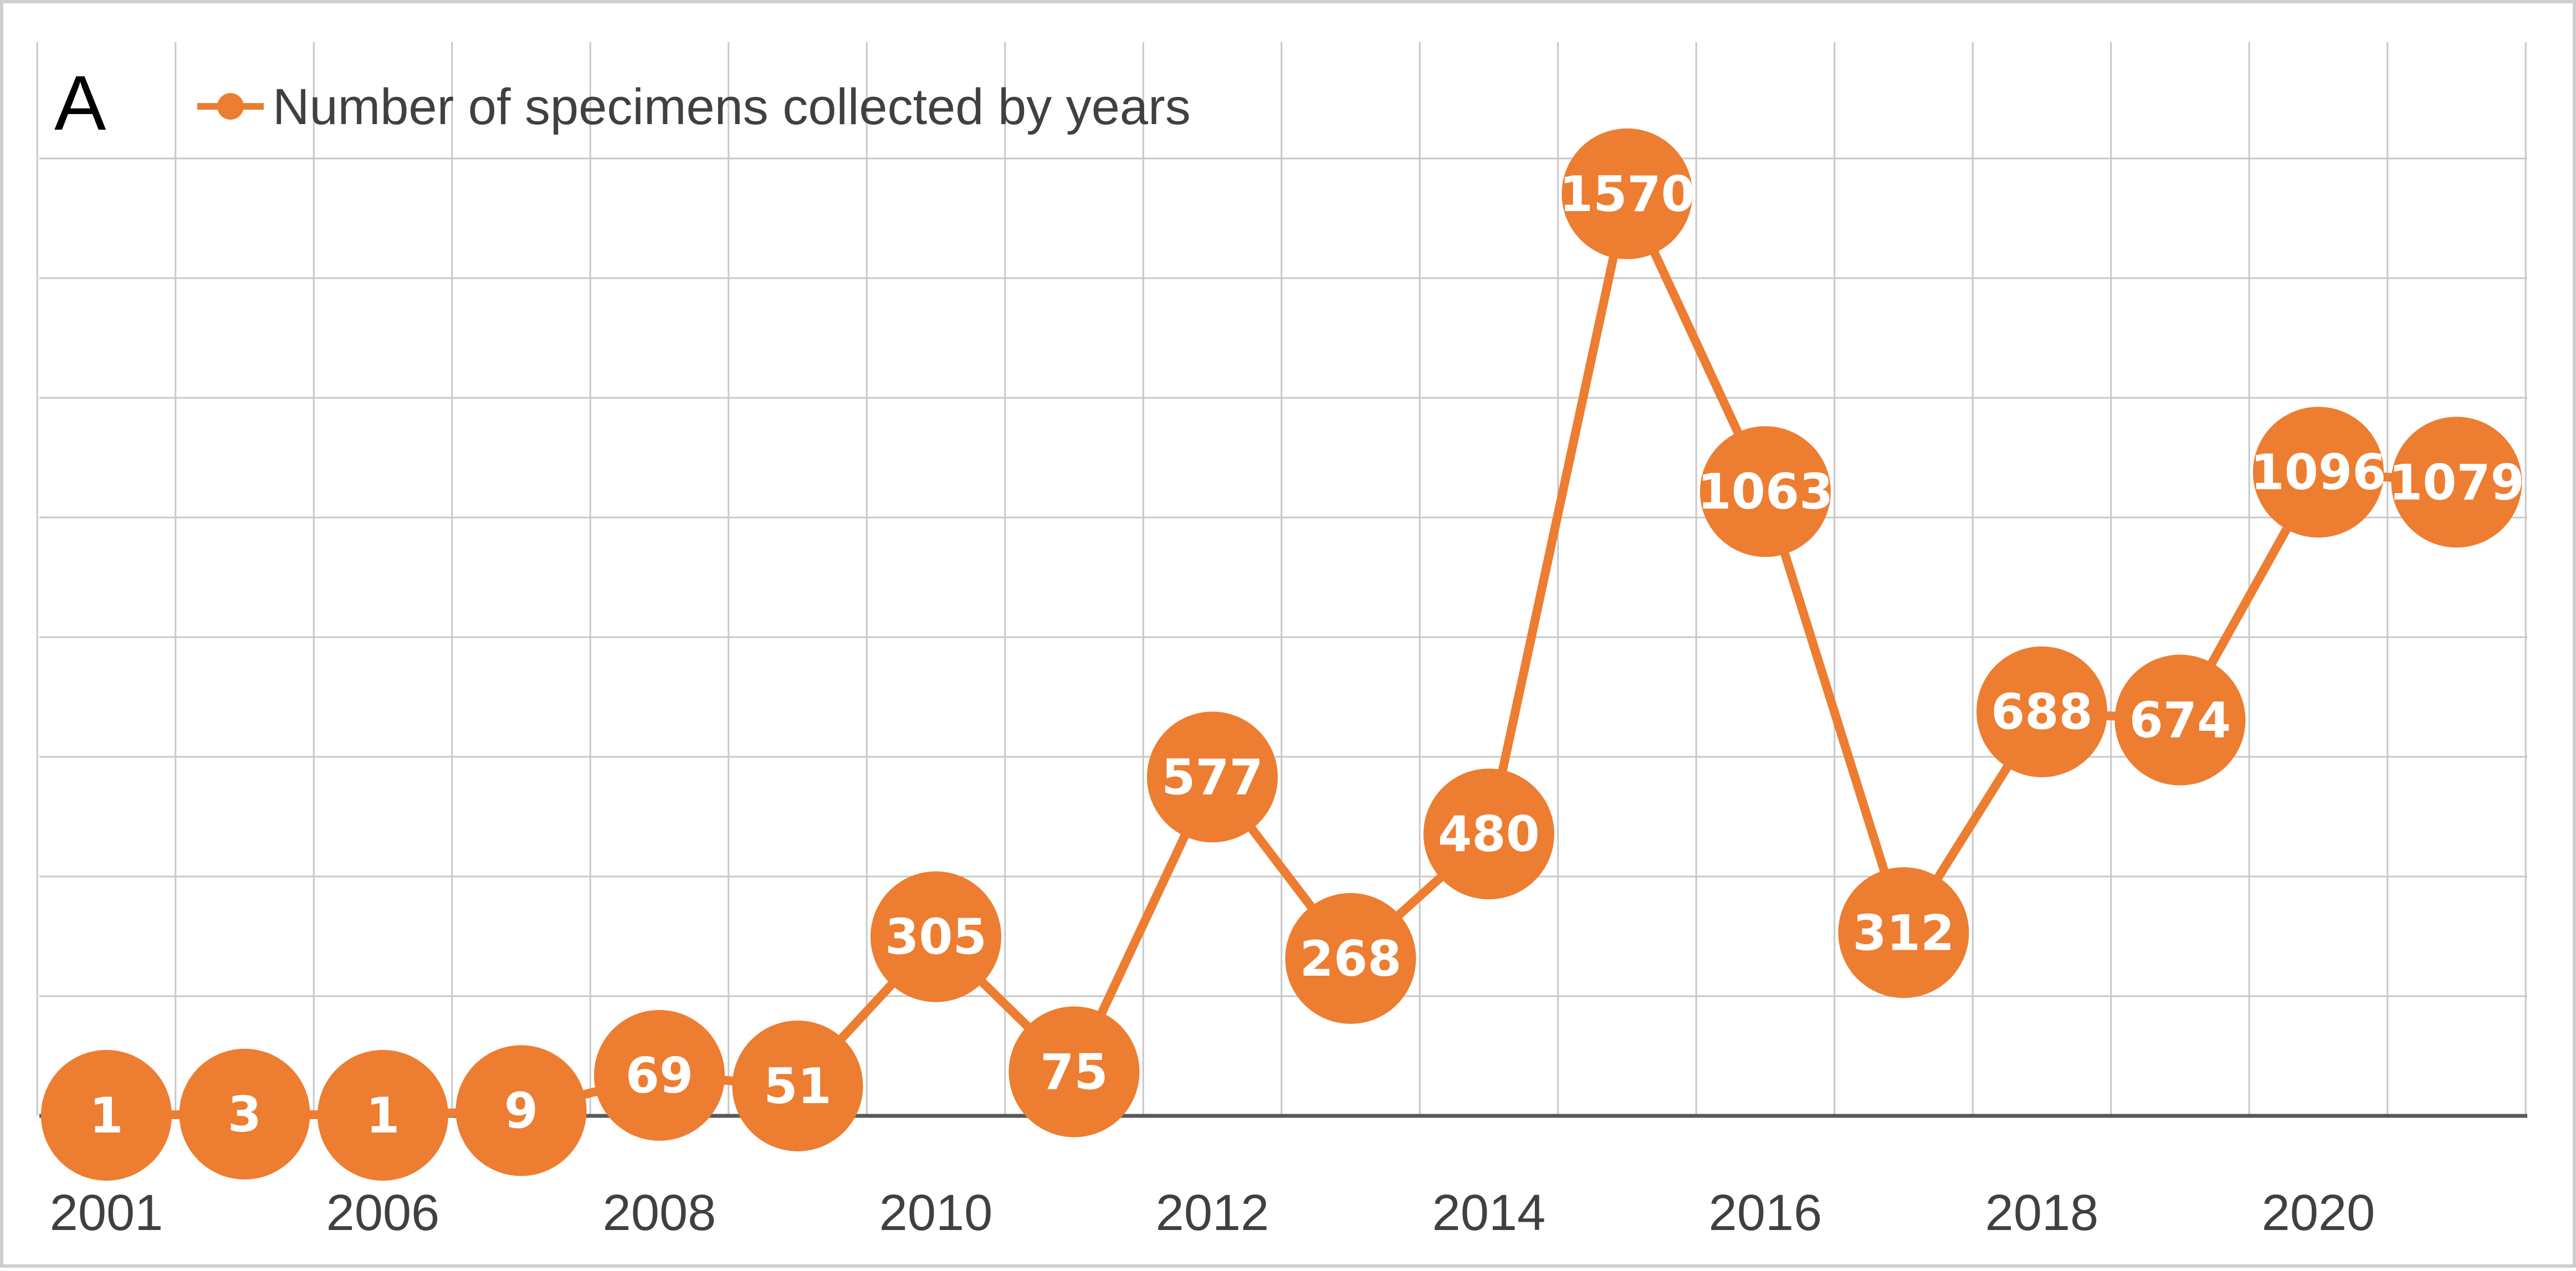 Image resolution: width=2576 pixels, height=1271 pixels. I want to click on data-label: 1096, so click(2318, 473).